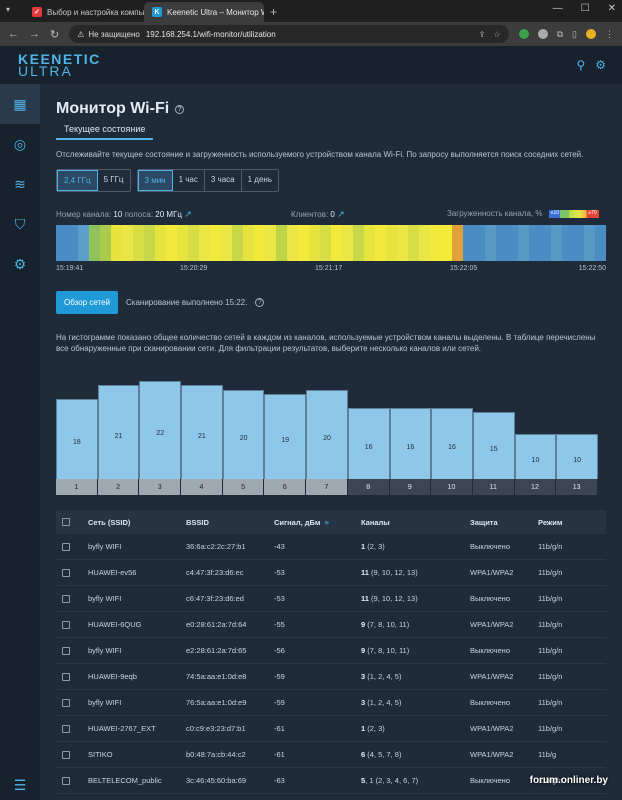  What do you see at coordinates (59, 65) in the screenshot?
I see `keenetic-logo: KEENETIC ULTRA` at bounding box center [59, 65].